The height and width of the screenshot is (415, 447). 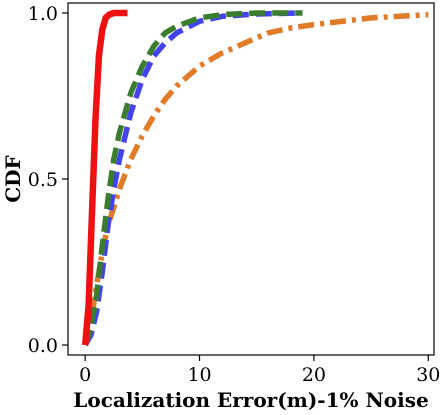 I want to click on x-axis-label: Localization Error(m)-1% Noise, so click(x=250, y=400).